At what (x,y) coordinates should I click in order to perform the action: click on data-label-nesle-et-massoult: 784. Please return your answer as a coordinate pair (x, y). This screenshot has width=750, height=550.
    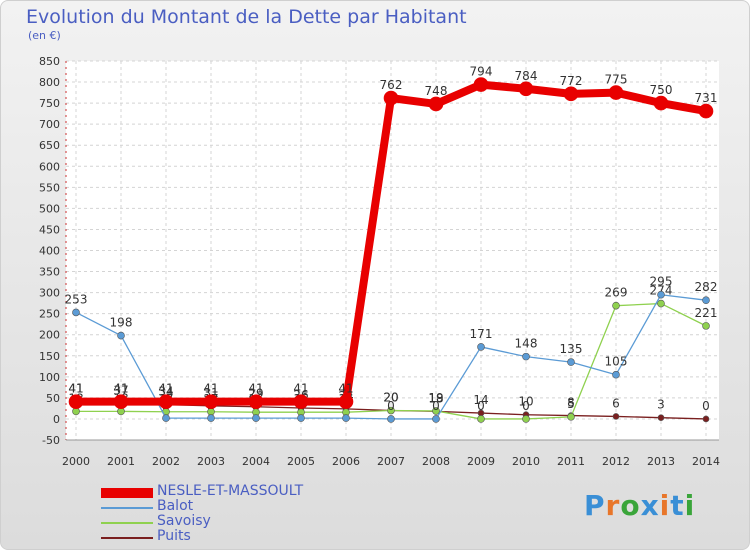
    Looking at the image, I should click on (526, 76).